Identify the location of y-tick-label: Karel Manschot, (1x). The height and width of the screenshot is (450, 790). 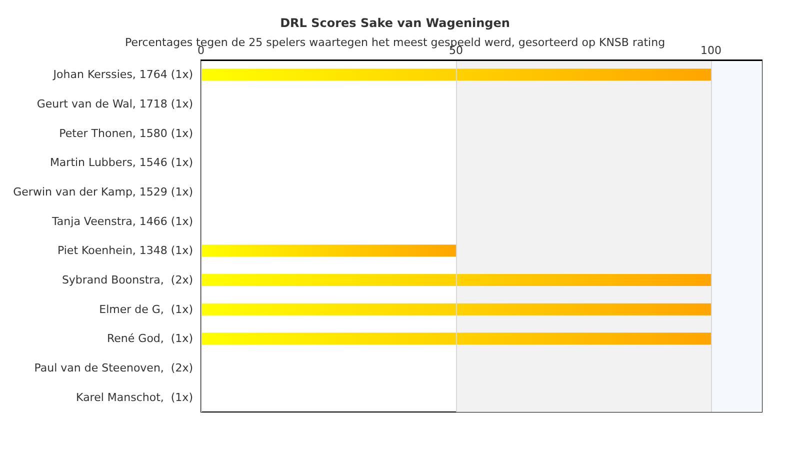
(134, 397).